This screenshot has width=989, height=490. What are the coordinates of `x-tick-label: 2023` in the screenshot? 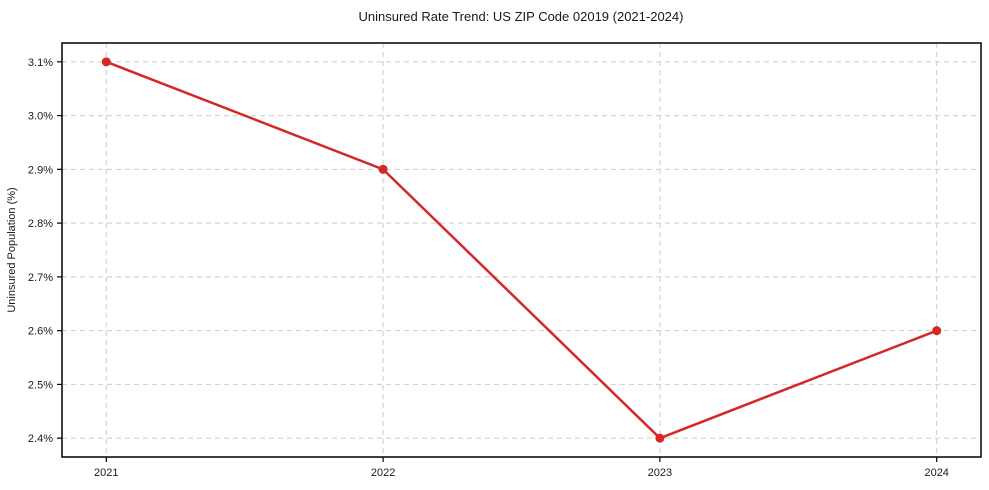 It's located at (660, 473).